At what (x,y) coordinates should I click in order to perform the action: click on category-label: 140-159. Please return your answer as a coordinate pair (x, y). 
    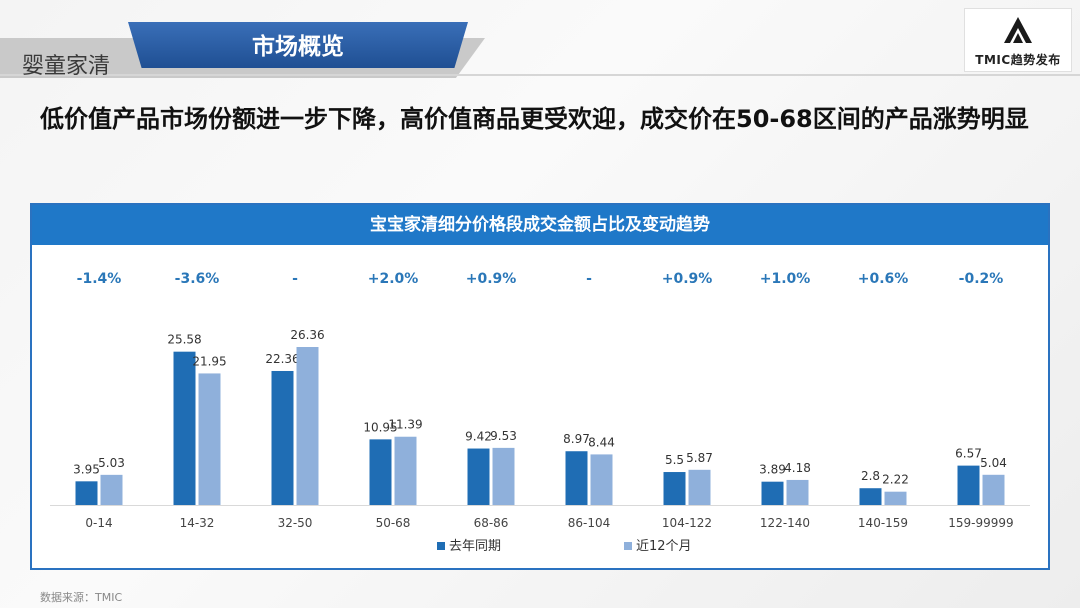
    Looking at the image, I should click on (883, 523).